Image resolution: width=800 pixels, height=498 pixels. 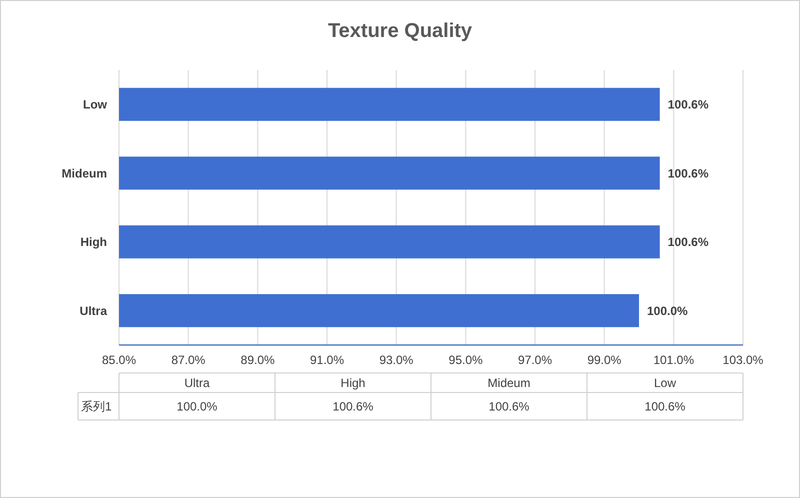 What do you see at coordinates (604, 360) in the screenshot?
I see `x-tick-label: 99.0%` at bounding box center [604, 360].